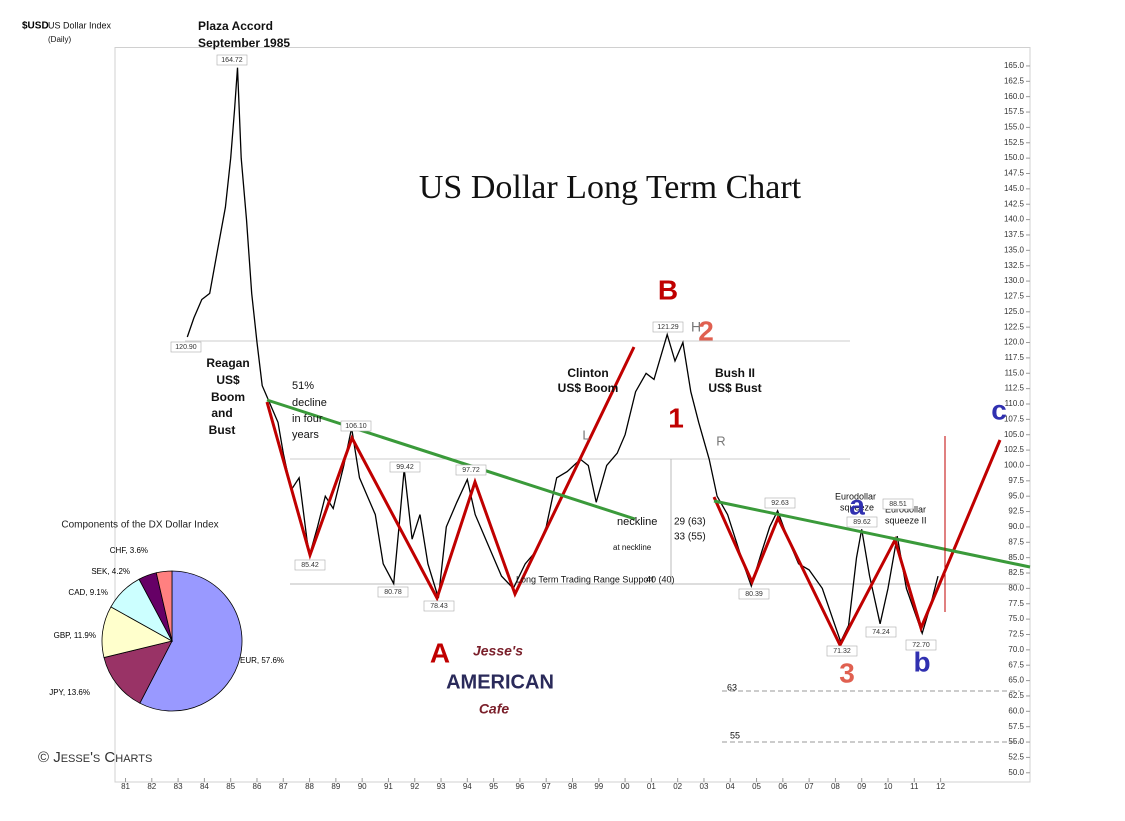 The image size is (1125, 821). I want to click on price-label: 71.32, so click(842, 651).